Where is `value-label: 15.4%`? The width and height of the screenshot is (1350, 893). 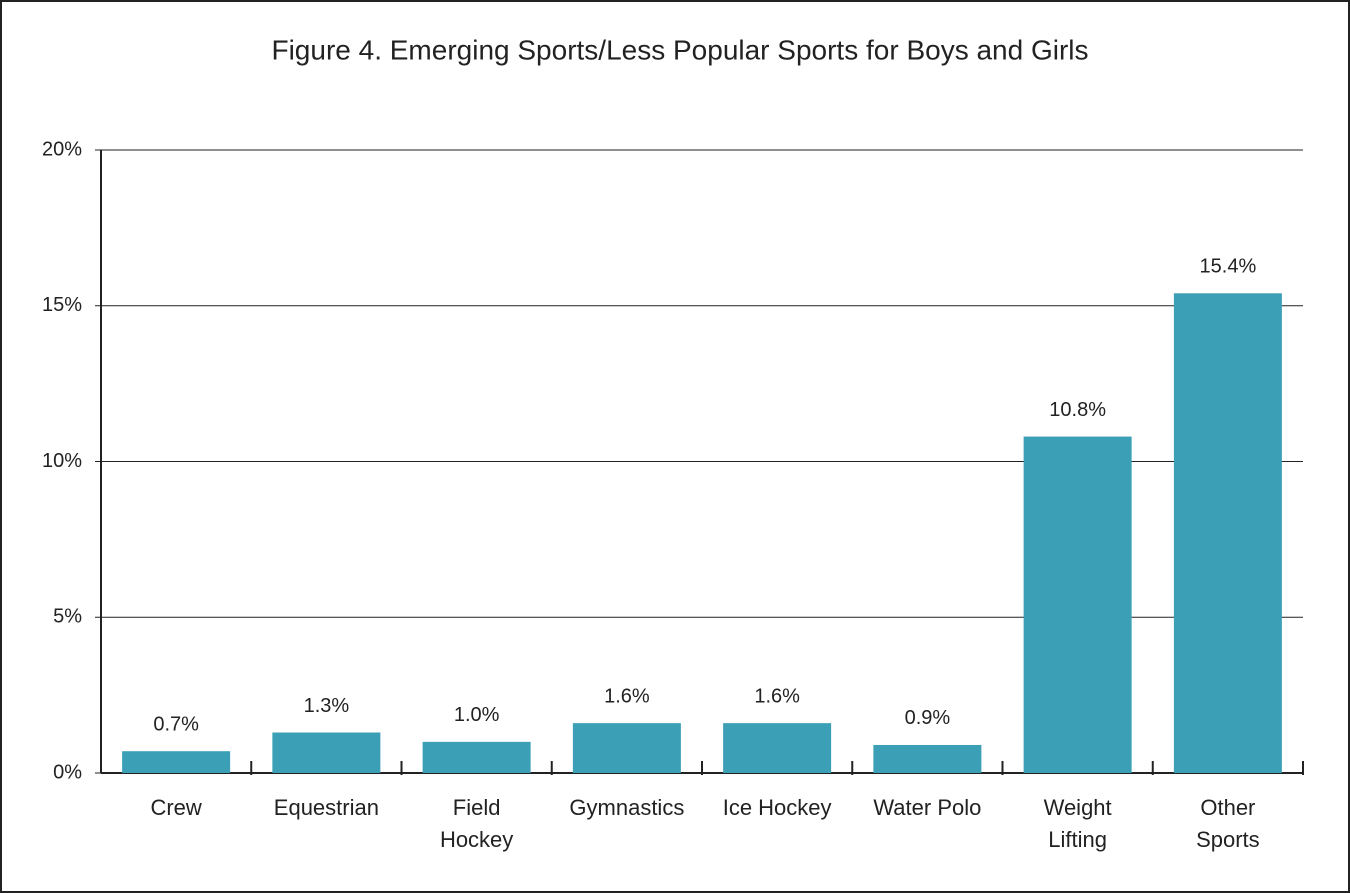
value-label: 15.4% is located at coordinates (1228, 267).